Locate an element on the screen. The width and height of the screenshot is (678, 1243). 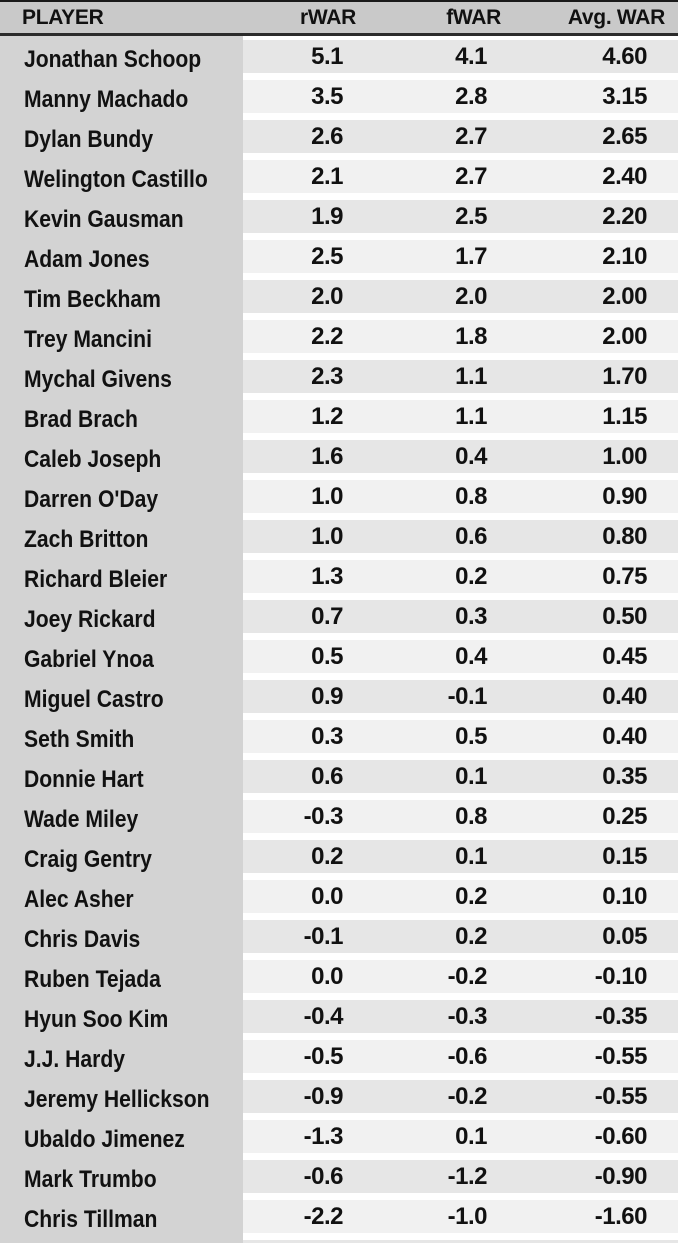
row-stats-band: -0.1 0.2 0.05 is located at coordinates (460, 936).